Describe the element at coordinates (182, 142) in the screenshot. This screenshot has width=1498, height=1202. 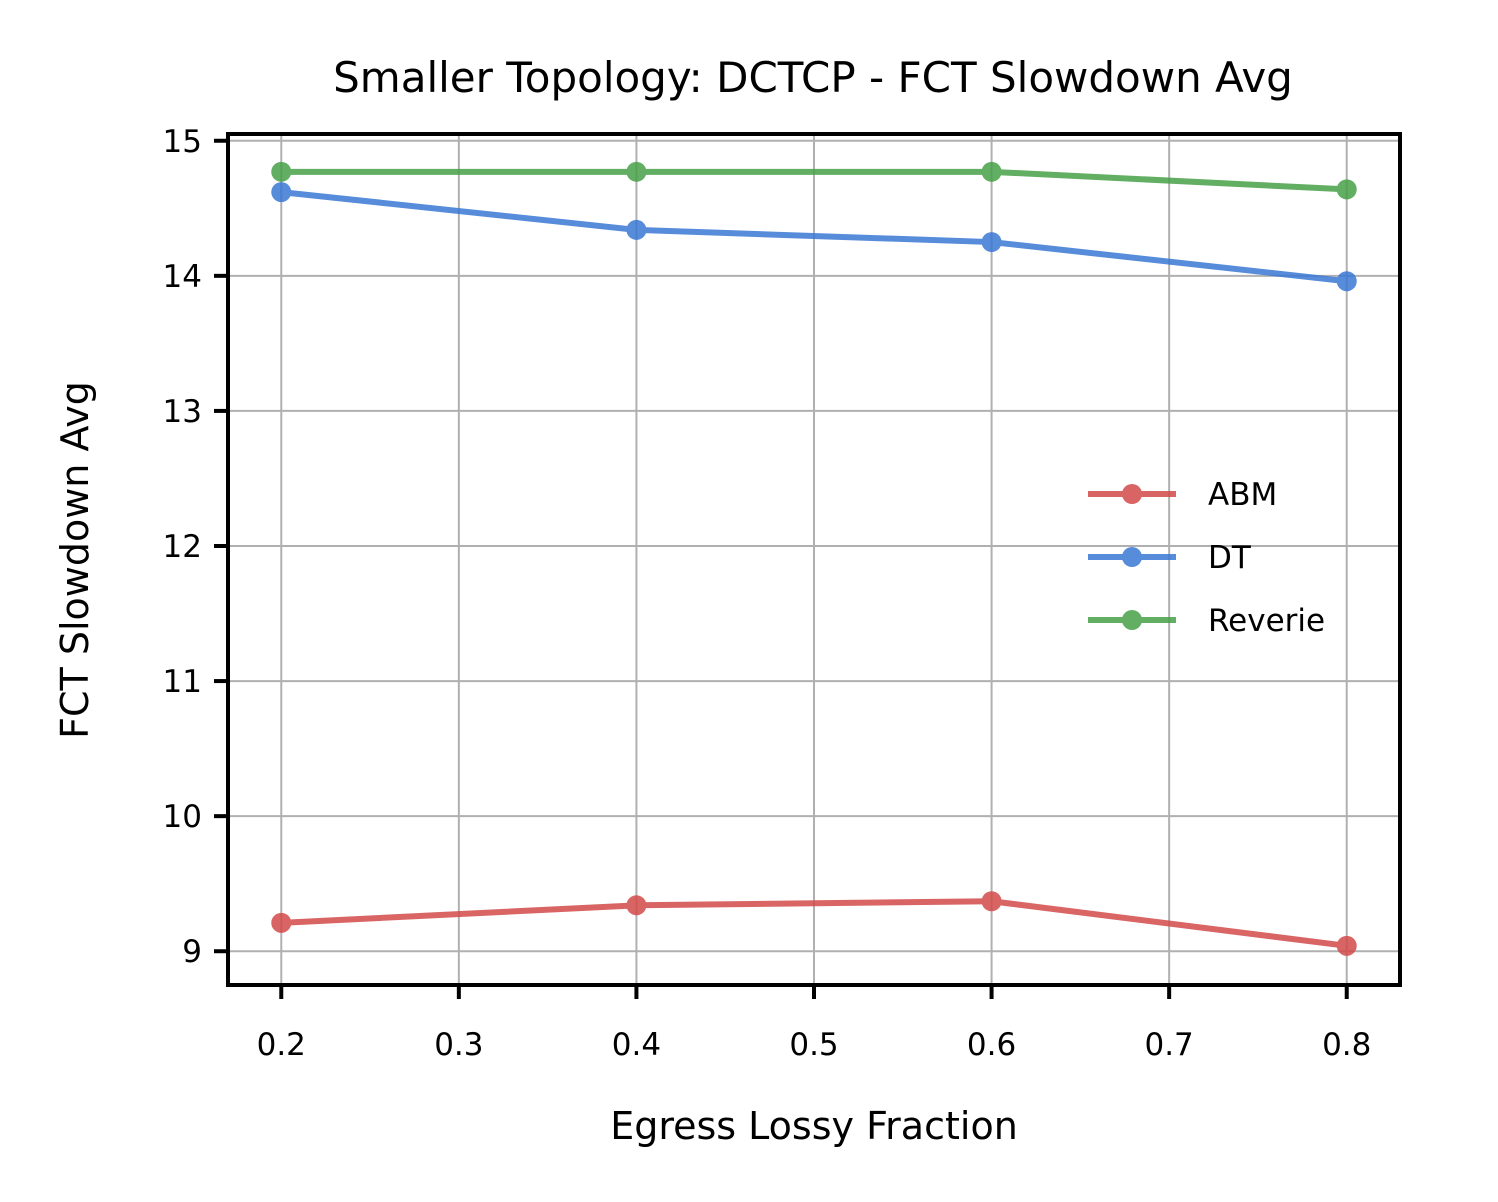
I see `y-tick-label: 15` at that location.